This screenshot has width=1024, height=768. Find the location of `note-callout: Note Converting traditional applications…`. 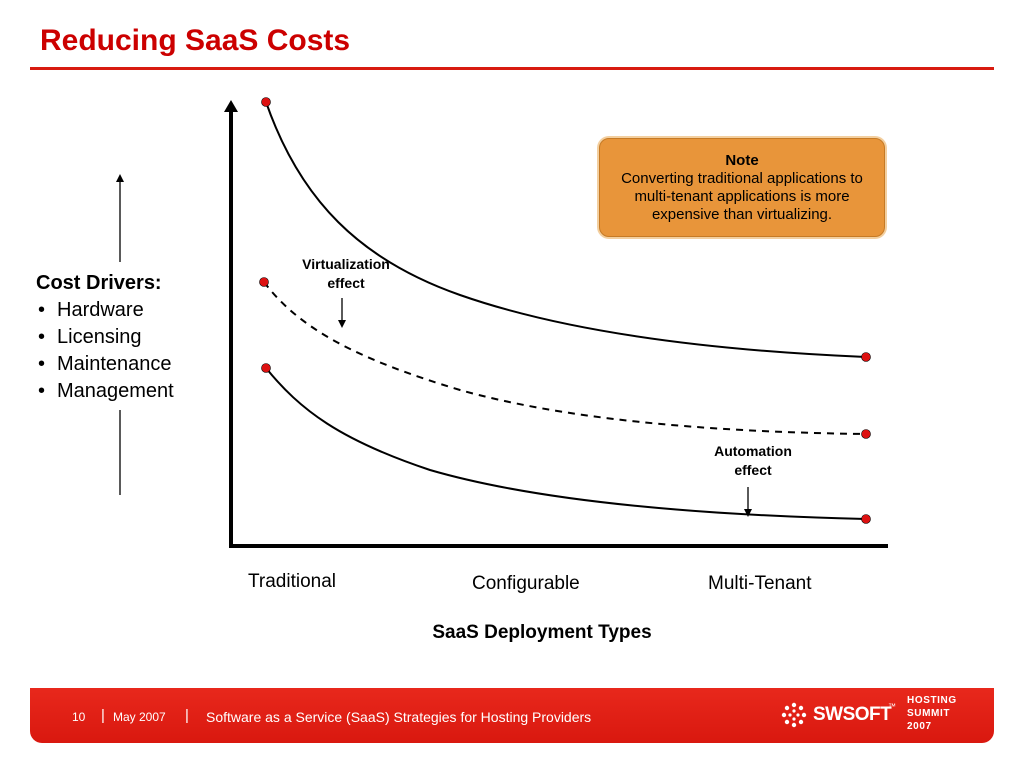

note-callout: Note Converting traditional applications… is located at coordinates (742, 187).